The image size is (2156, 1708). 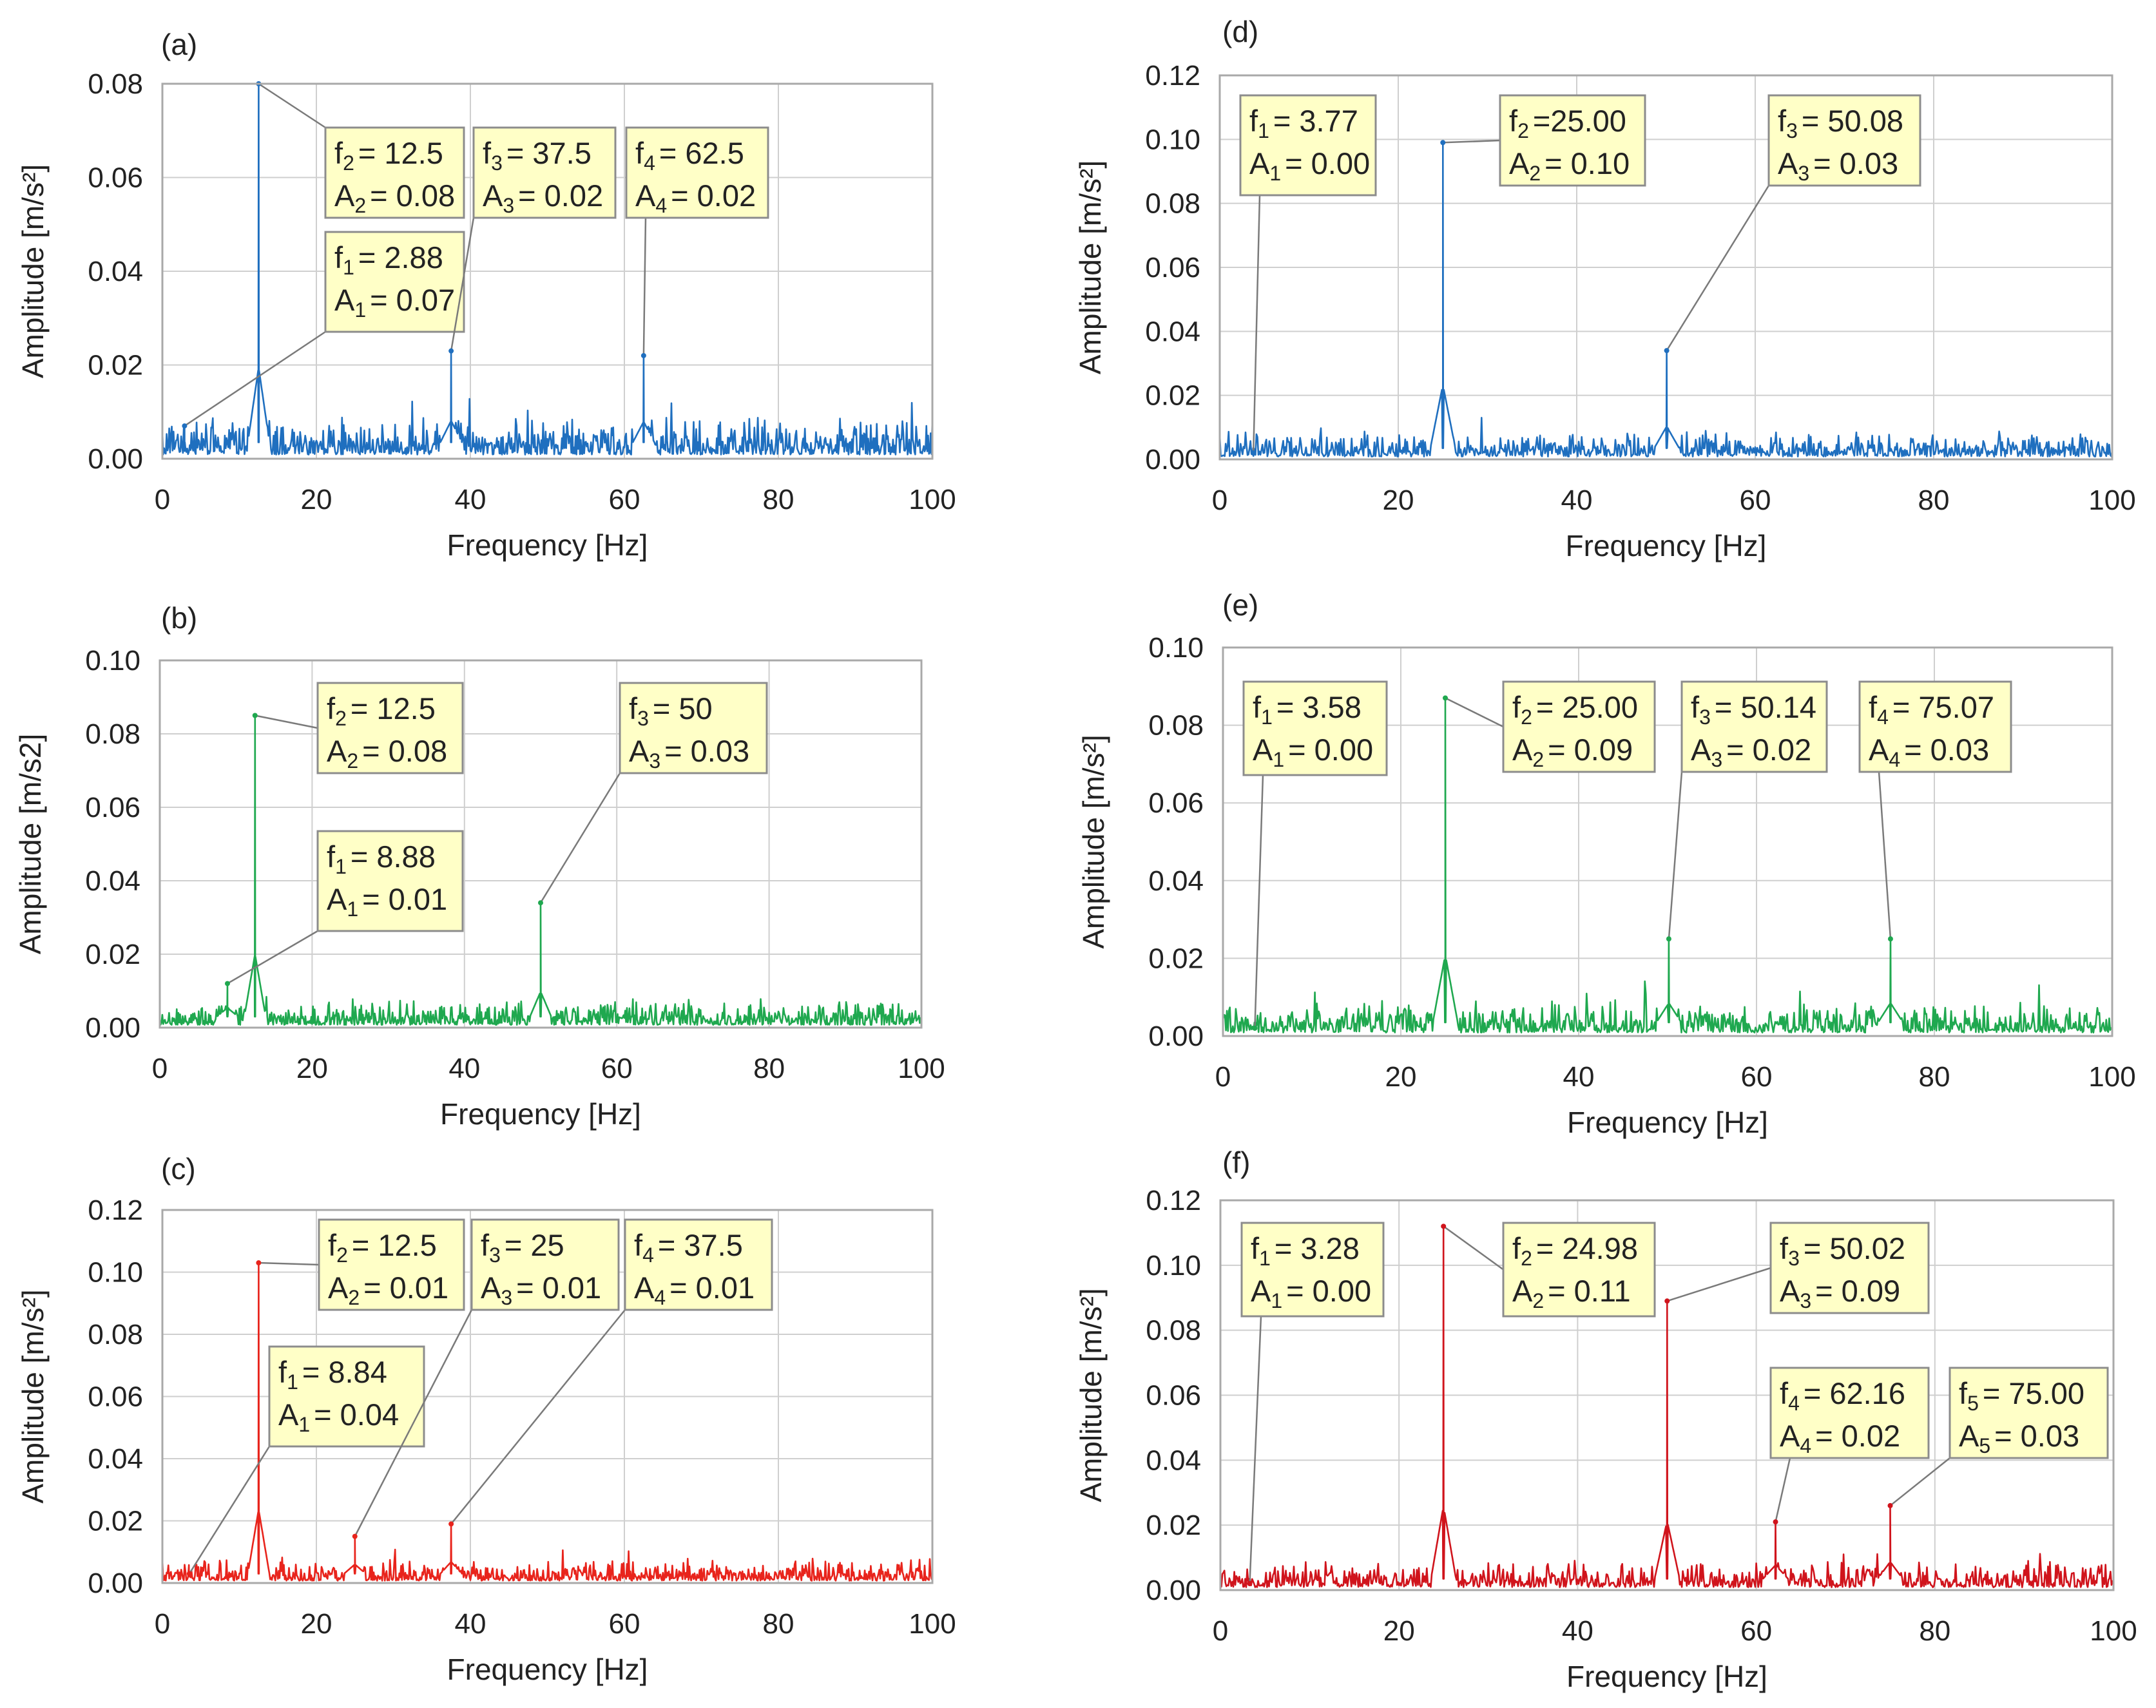 What do you see at coordinates (1858, 1291) in the screenshot?
I see `annotation-amplitude-value: = 0.09` at bounding box center [1858, 1291].